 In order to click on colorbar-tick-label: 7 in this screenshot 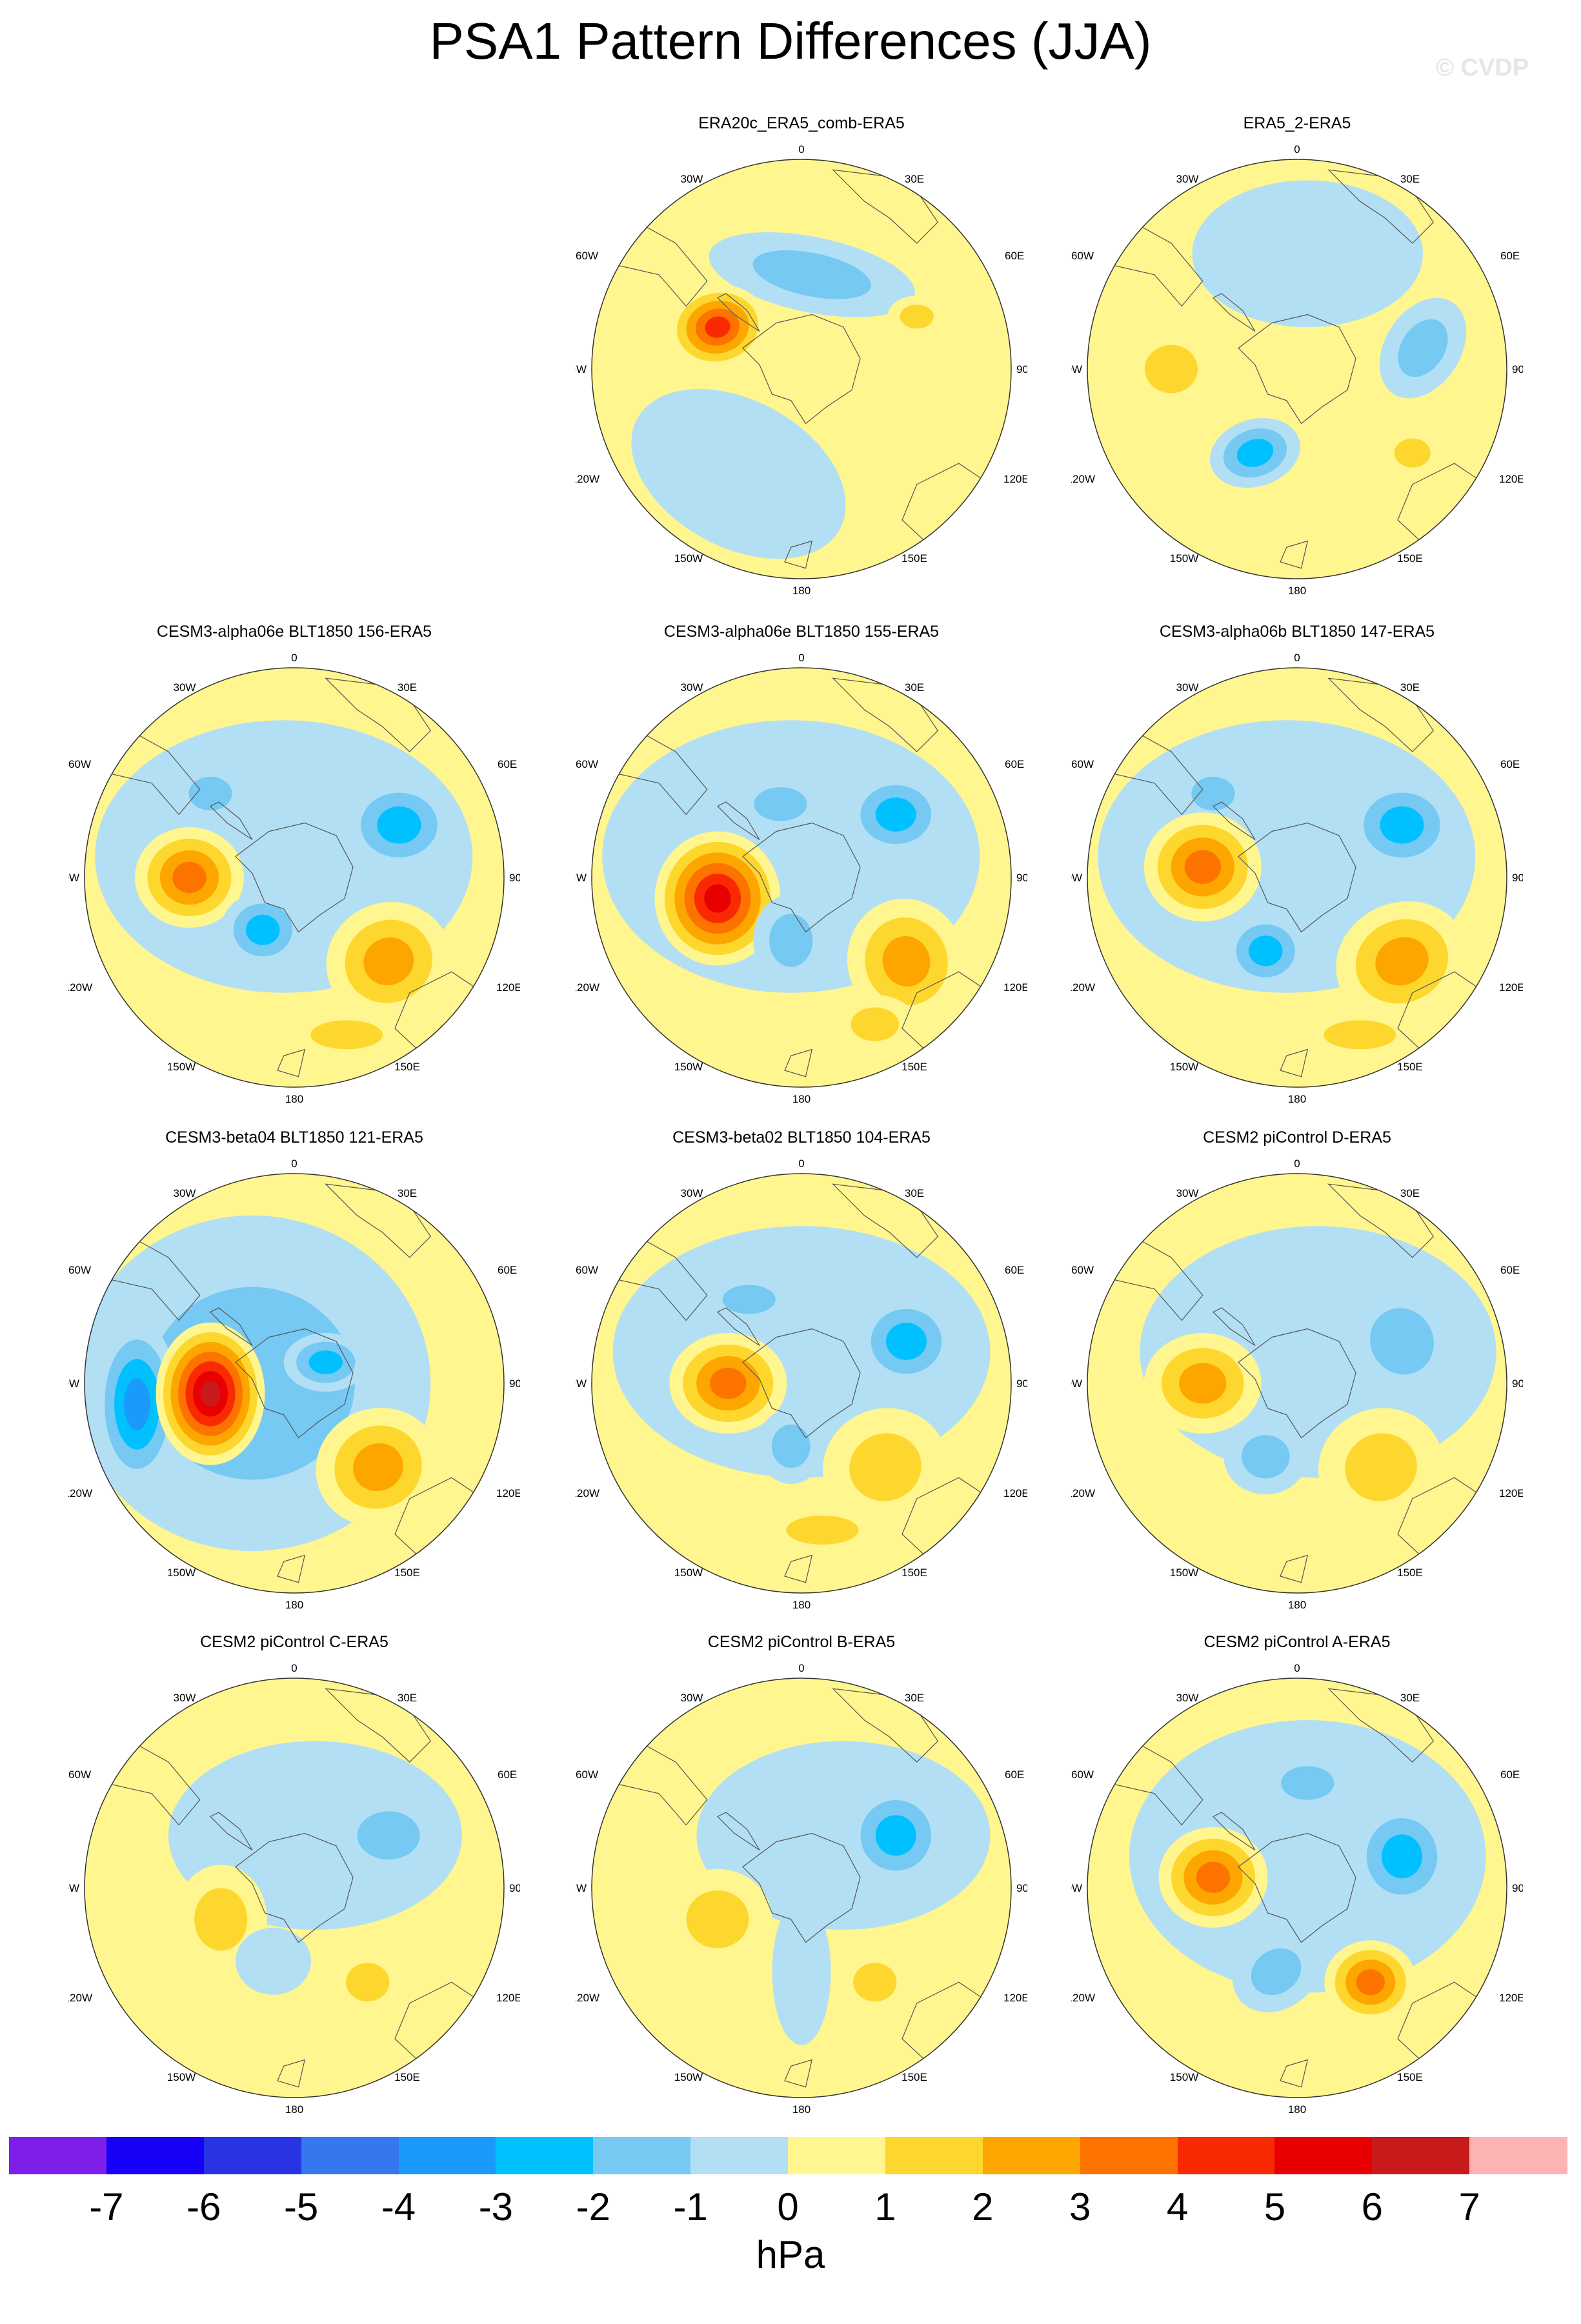, I will do `click(1469, 2207)`.